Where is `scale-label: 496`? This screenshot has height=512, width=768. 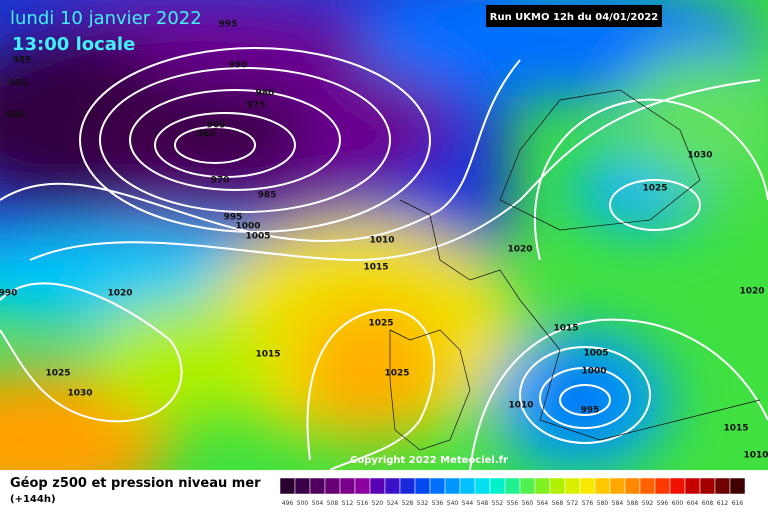 scale-label: 496 is located at coordinates (288, 503).